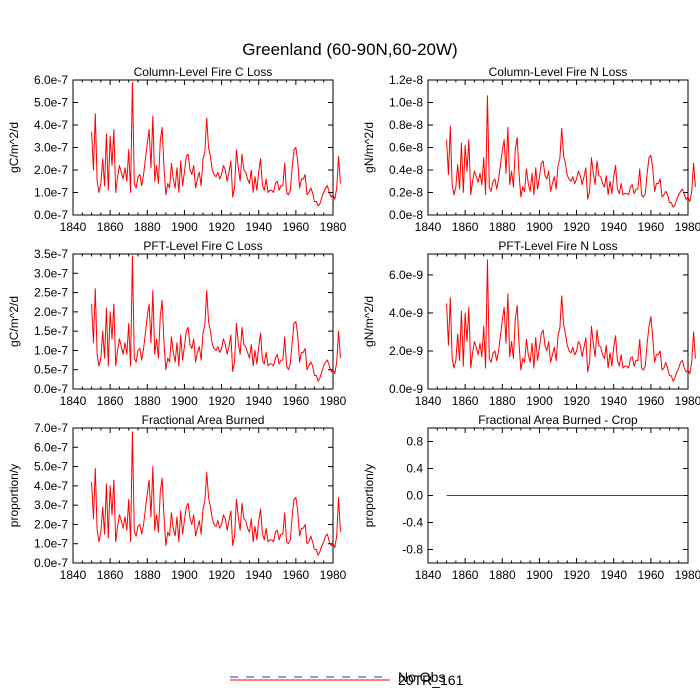 This screenshot has height=700, width=700. I want to click on panel-title: Fractional Area Burned - Crop, so click(558, 420).